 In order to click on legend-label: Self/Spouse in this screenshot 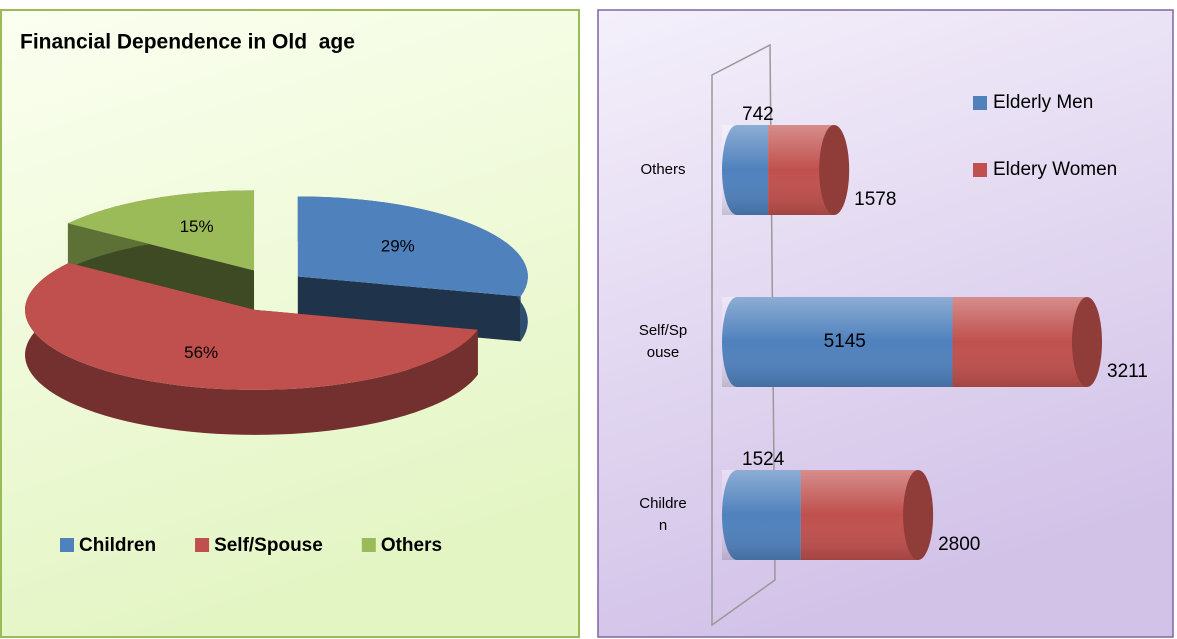, I will do `click(268, 545)`.